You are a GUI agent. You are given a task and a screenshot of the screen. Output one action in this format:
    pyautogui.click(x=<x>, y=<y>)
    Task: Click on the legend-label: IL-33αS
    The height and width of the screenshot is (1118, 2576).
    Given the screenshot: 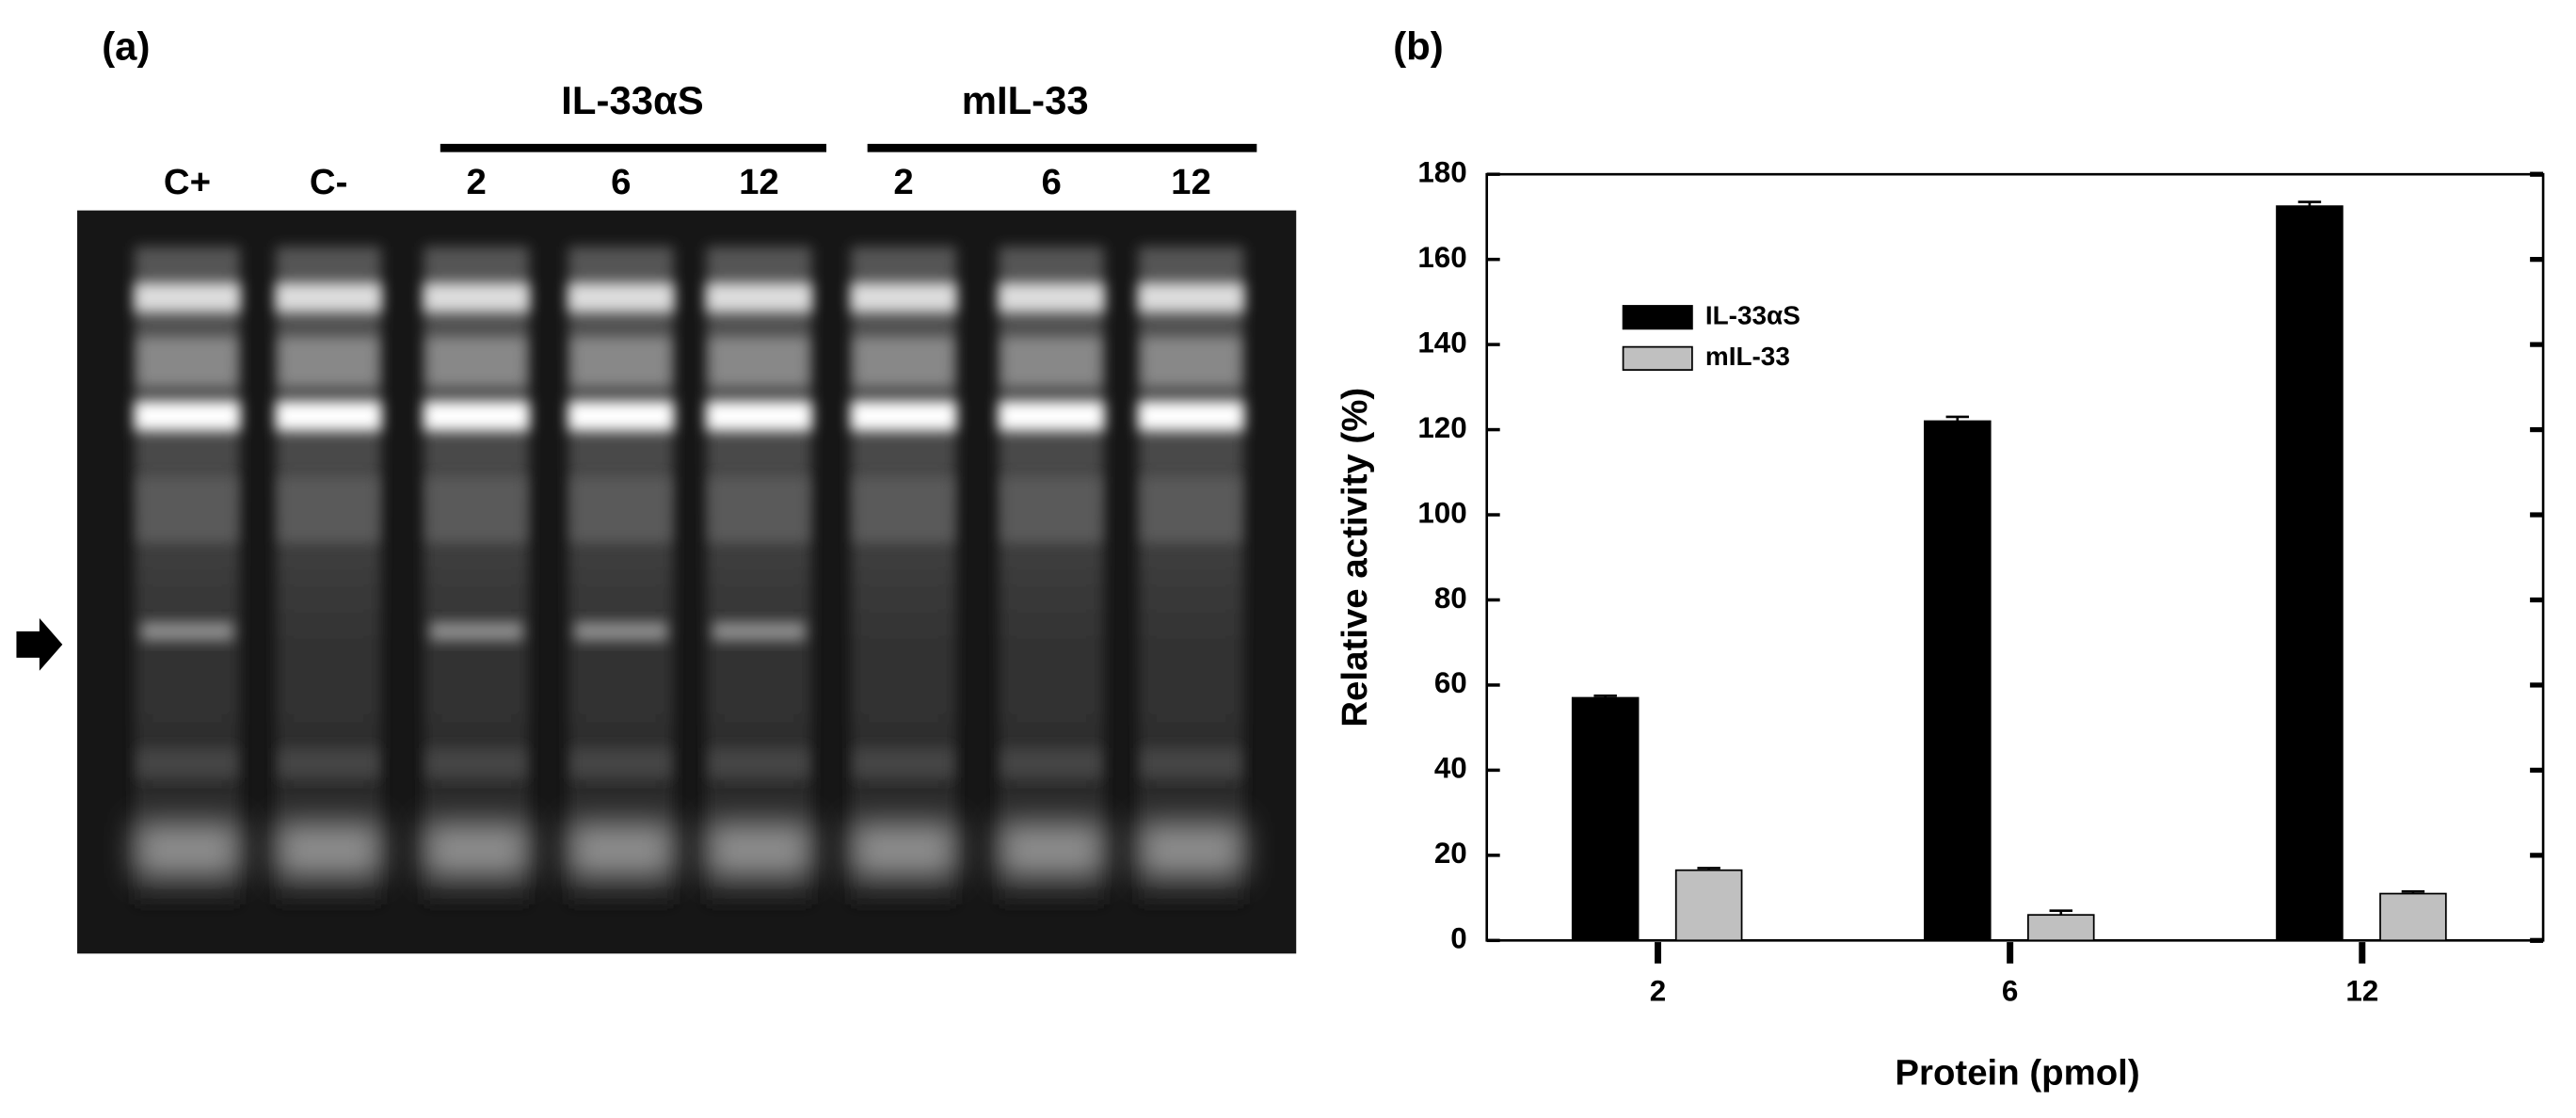 What is the action you would take?
    pyautogui.click(x=1752, y=316)
    